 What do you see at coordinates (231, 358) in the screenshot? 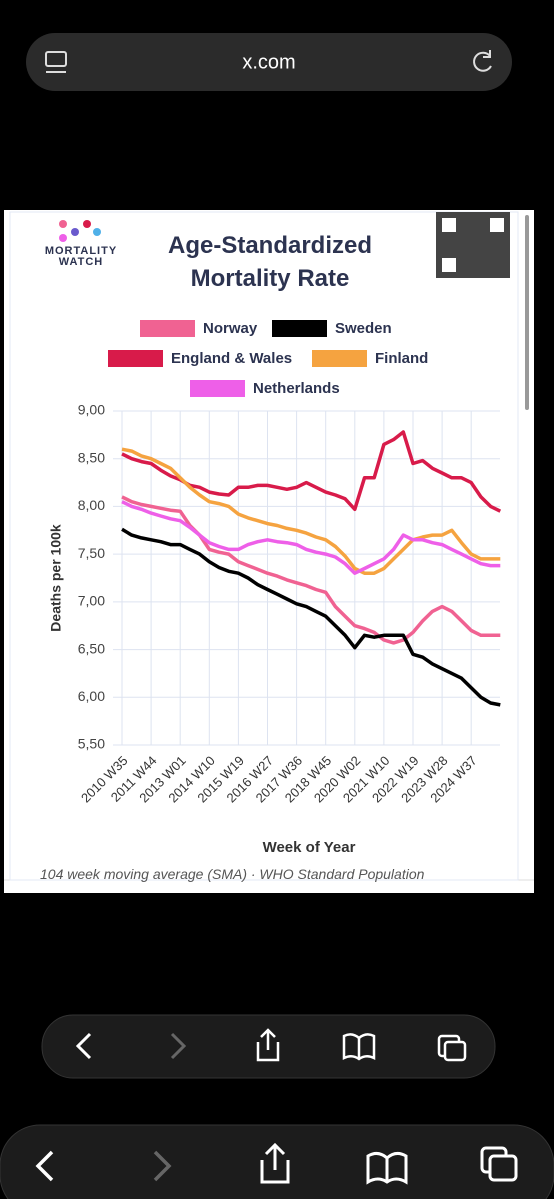
I see `legend-label: England & Wales` at bounding box center [231, 358].